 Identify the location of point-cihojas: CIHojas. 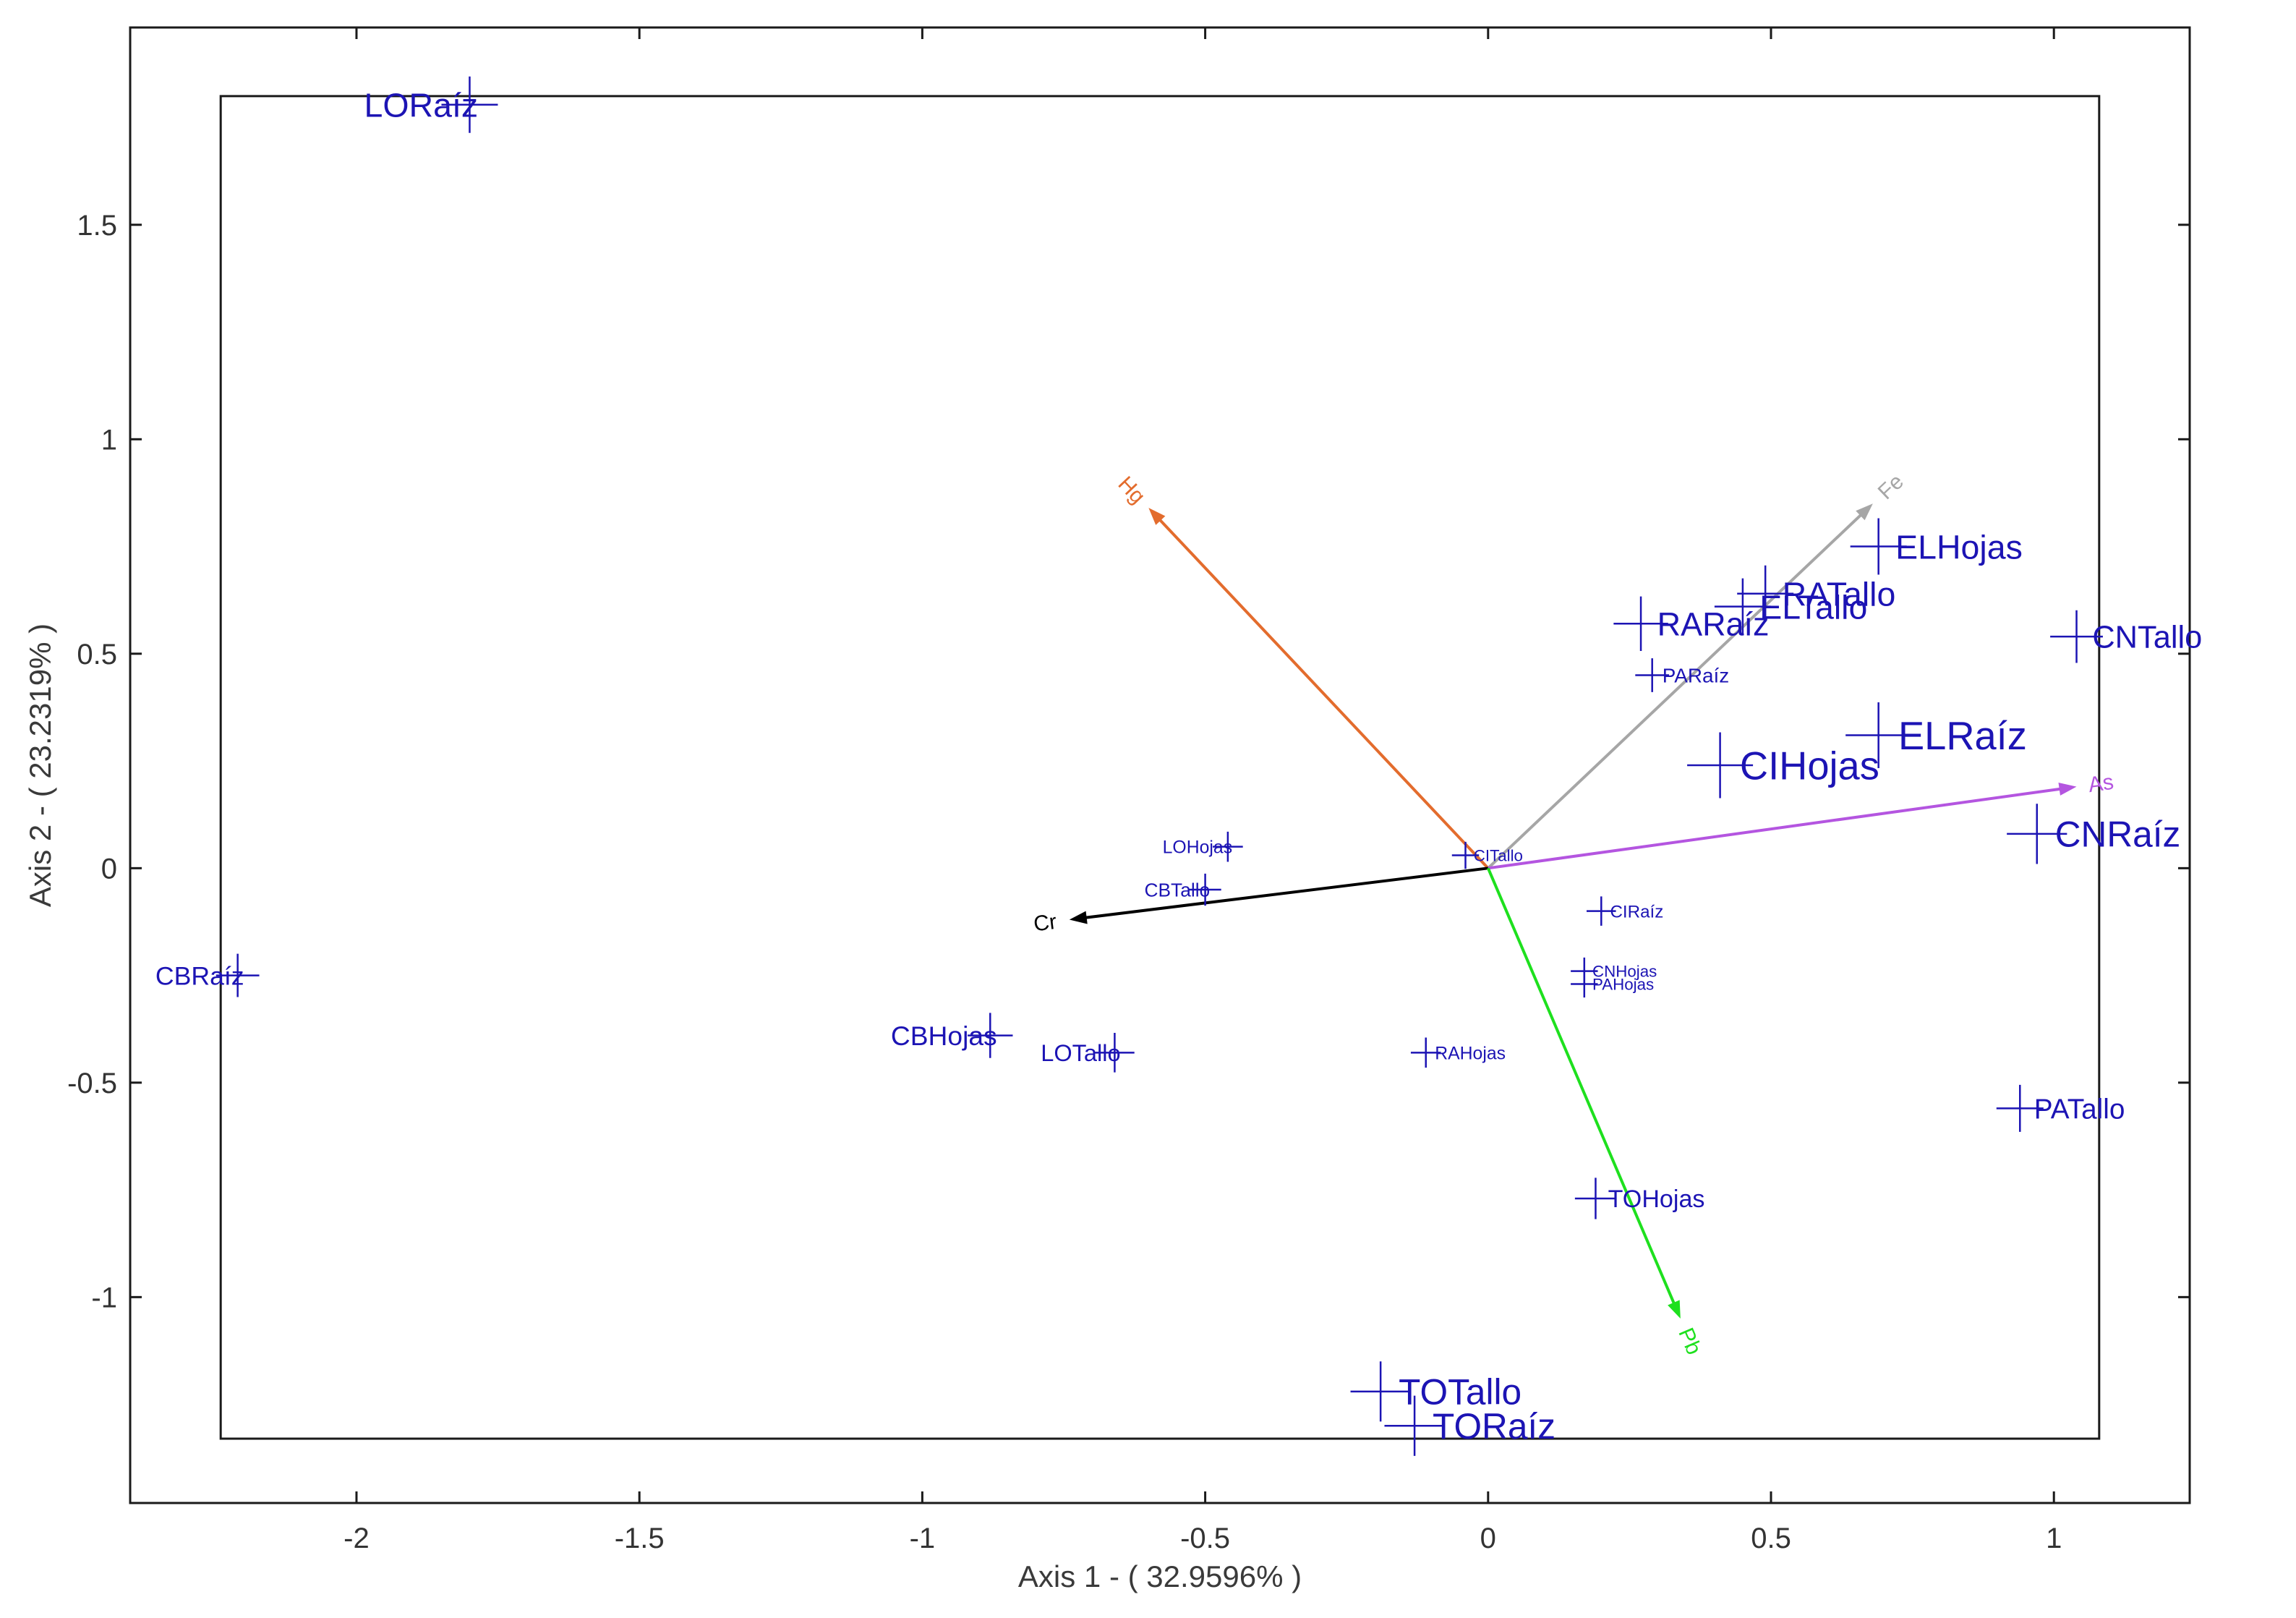
(1783, 765).